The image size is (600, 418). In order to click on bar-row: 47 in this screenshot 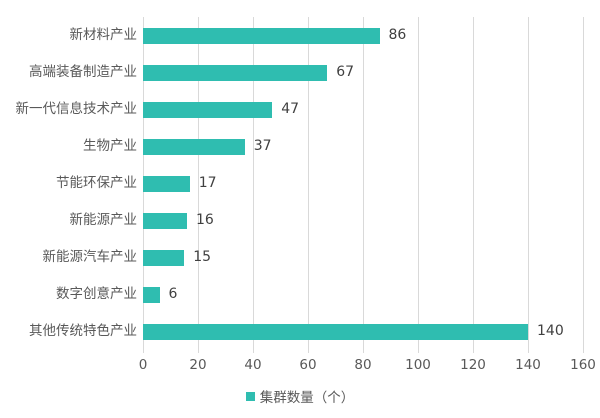, I will do `click(363, 109)`.